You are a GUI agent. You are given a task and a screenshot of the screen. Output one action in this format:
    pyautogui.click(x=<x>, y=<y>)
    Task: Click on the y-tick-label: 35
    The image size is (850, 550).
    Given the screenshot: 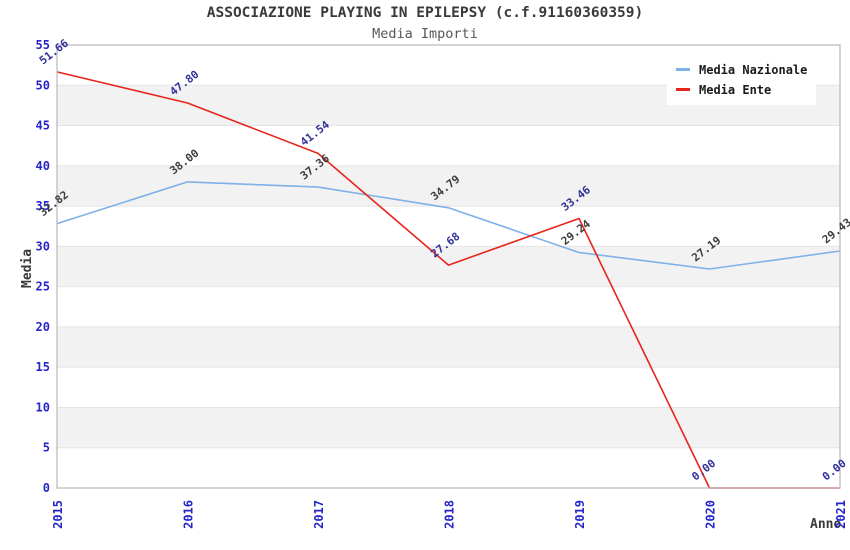 What is the action you would take?
    pyautogui.click(x=43, y=206)
    